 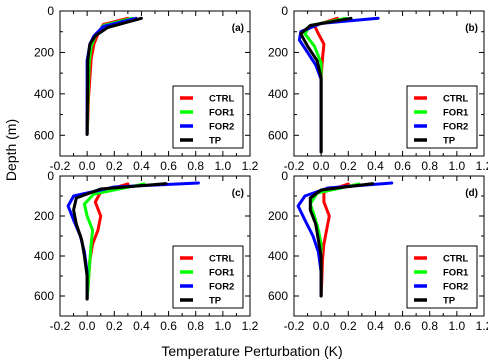 I want to click on y-axis-title: Depth (m), so click(x=11, y=150).